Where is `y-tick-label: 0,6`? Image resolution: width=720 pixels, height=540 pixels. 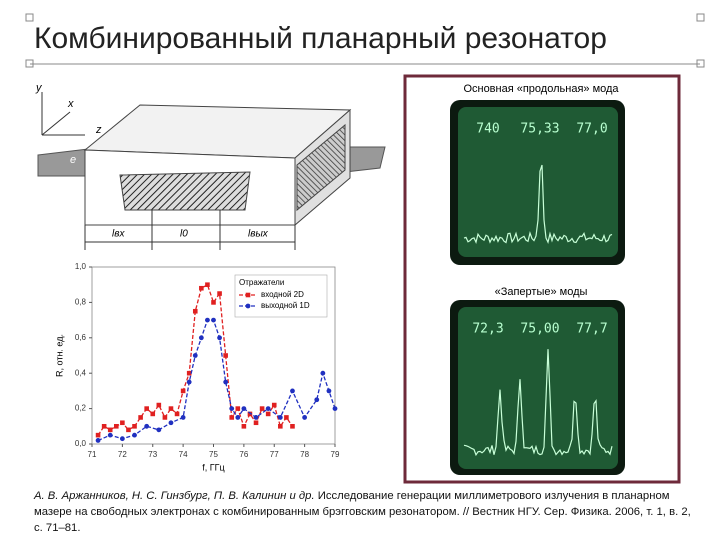 y-tick-label: 0,6 is located at coordinates (81, 337).